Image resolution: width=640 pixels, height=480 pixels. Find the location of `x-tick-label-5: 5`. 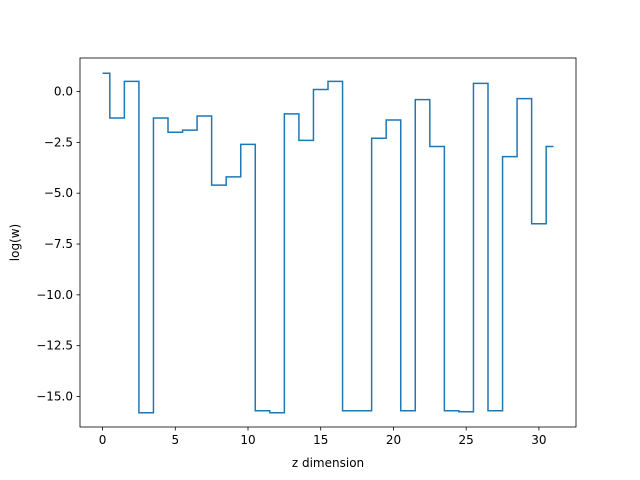

x-tick-label-5: 5 is located at coordinates (175, 440).